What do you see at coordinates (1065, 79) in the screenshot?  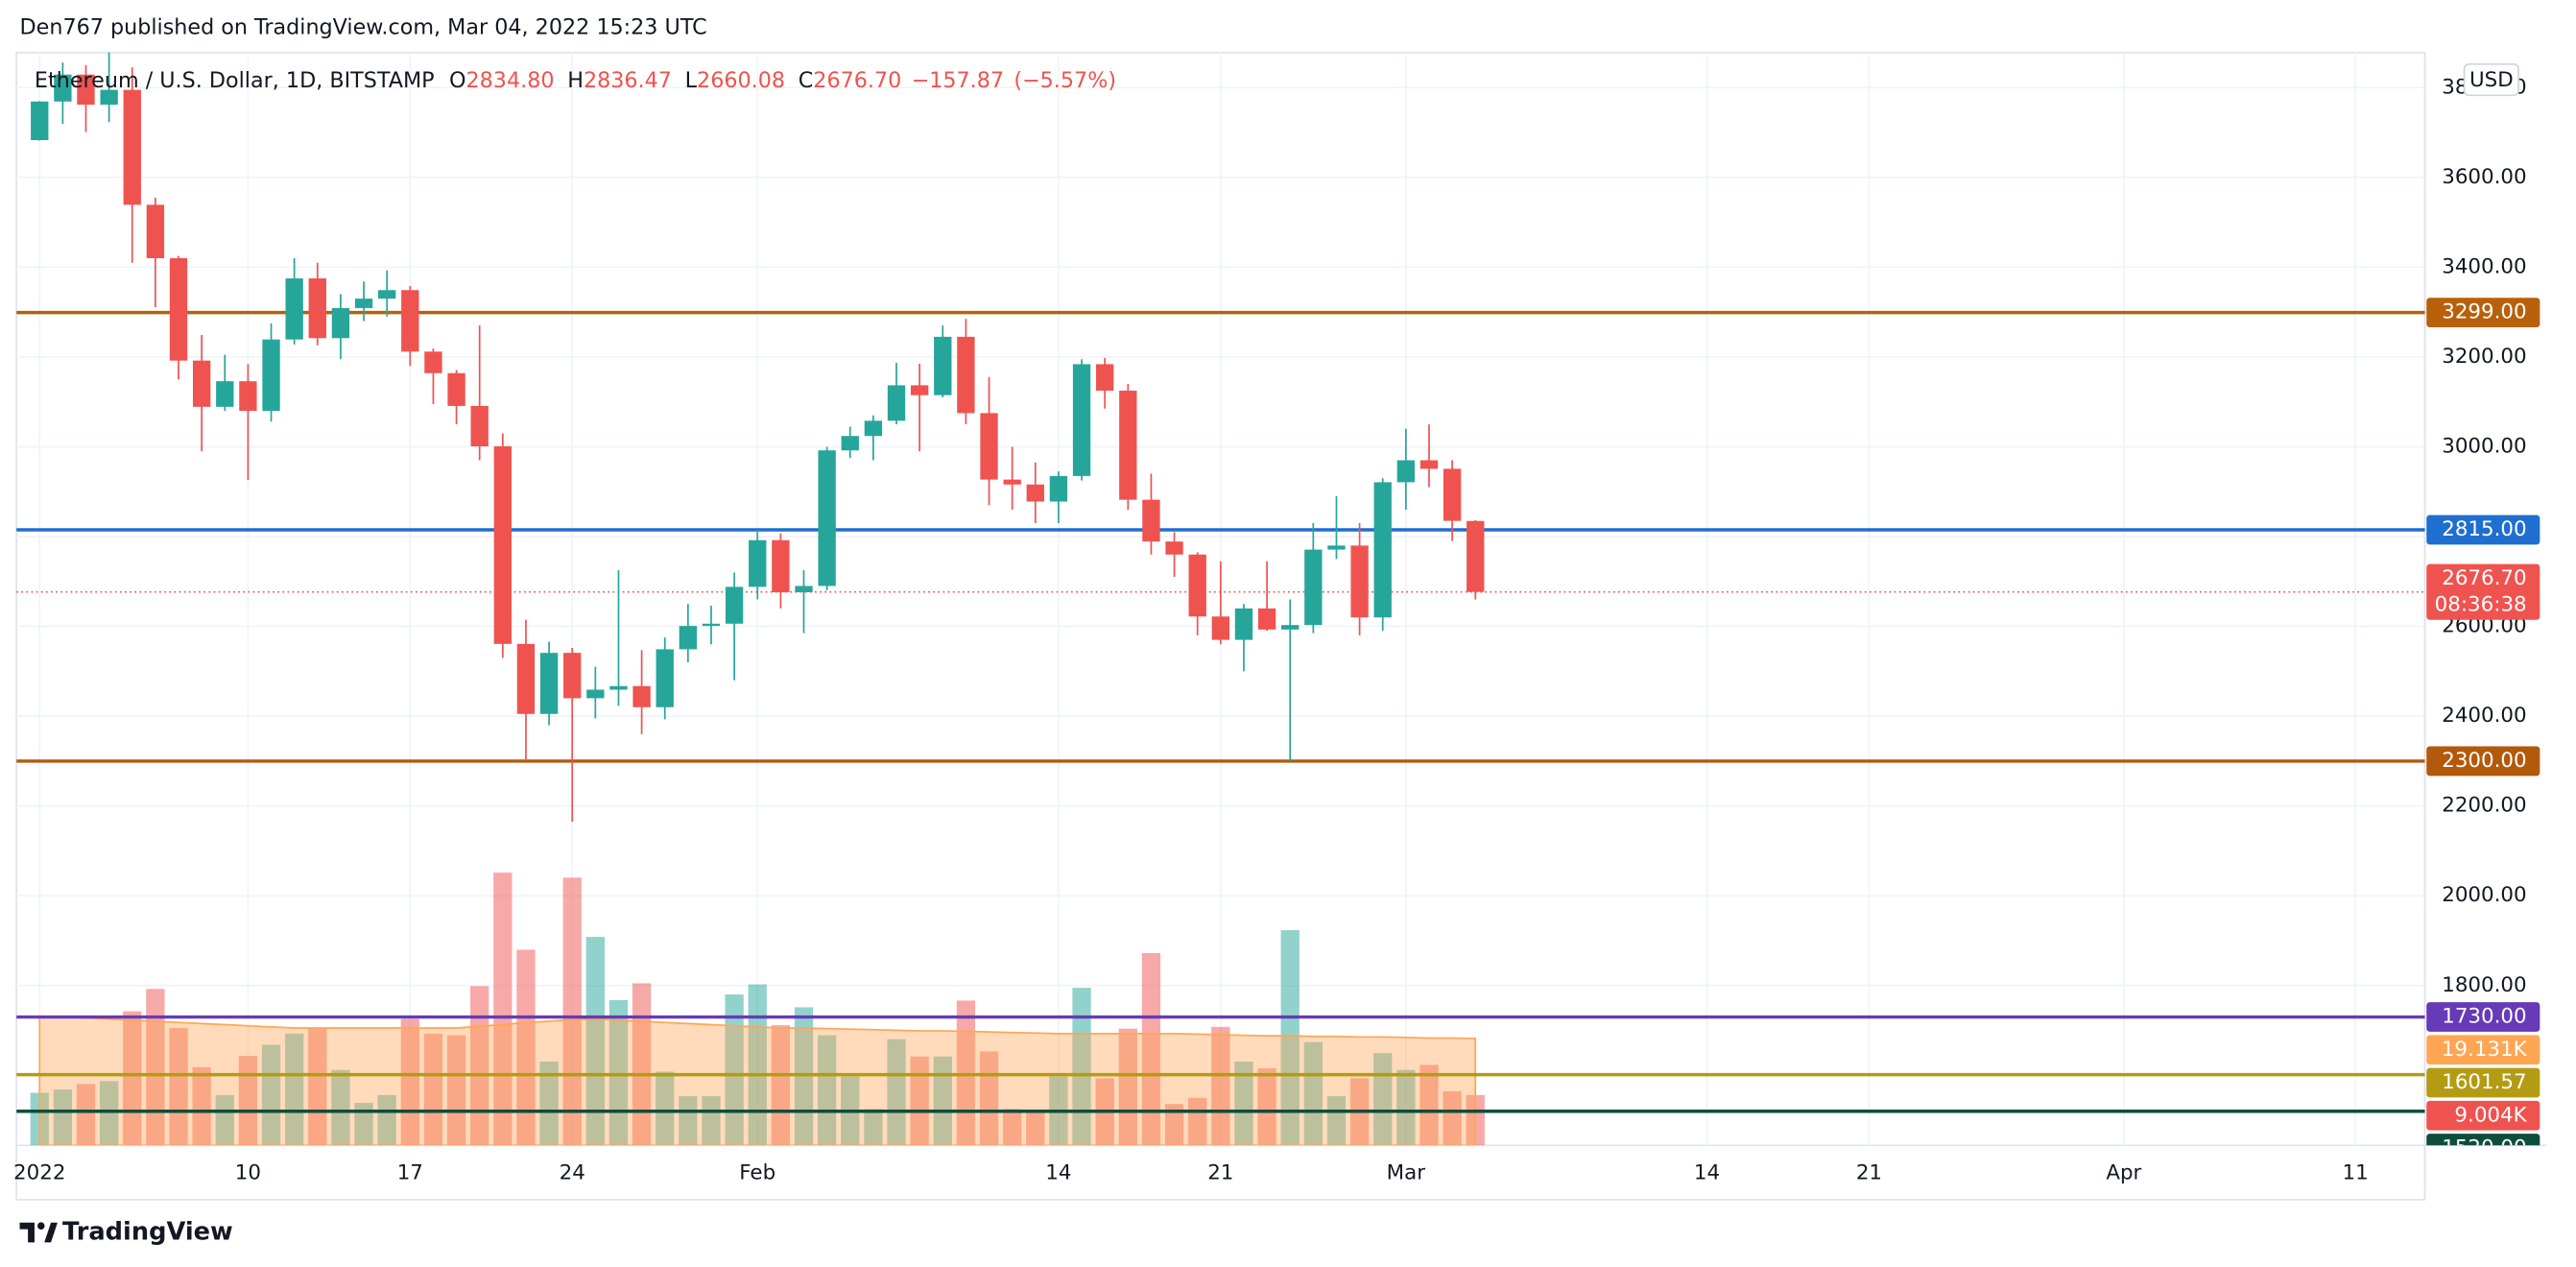 I see `legend-change: (−5.57%)` at bounding box center [1065, 79].